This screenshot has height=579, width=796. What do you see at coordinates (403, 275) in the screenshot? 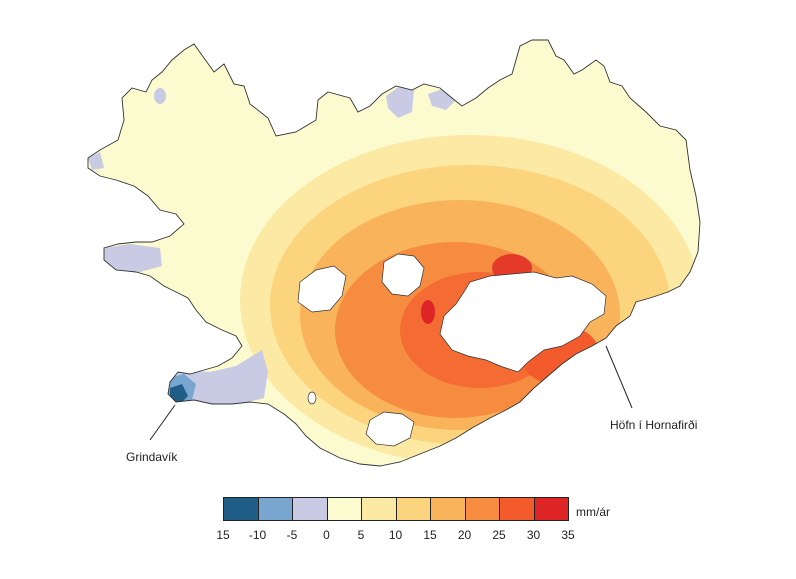
I see `hofsjokull` at bounding box center [403, 275].